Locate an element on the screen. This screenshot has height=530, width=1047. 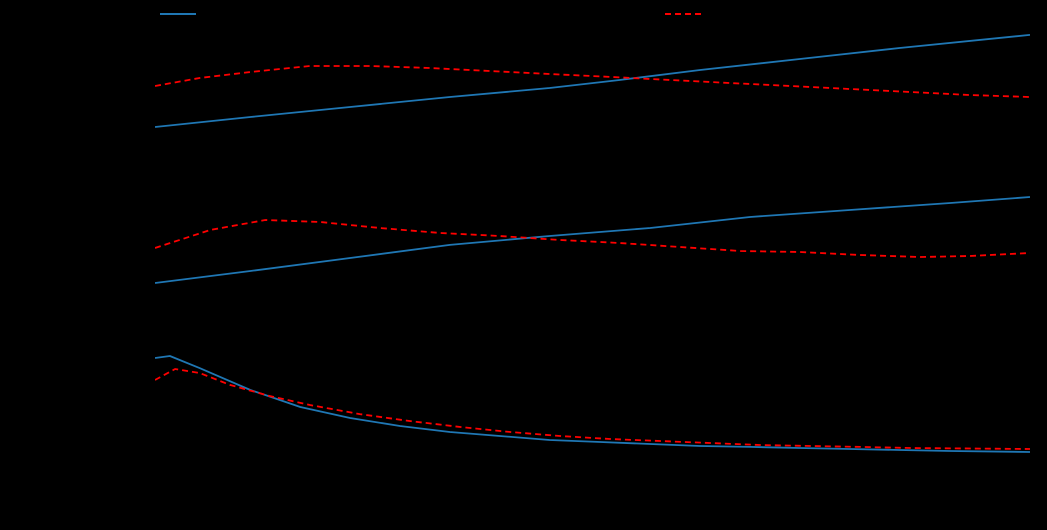
legend-key-red-dashed-line-icon is located at coordinates (683, 14).